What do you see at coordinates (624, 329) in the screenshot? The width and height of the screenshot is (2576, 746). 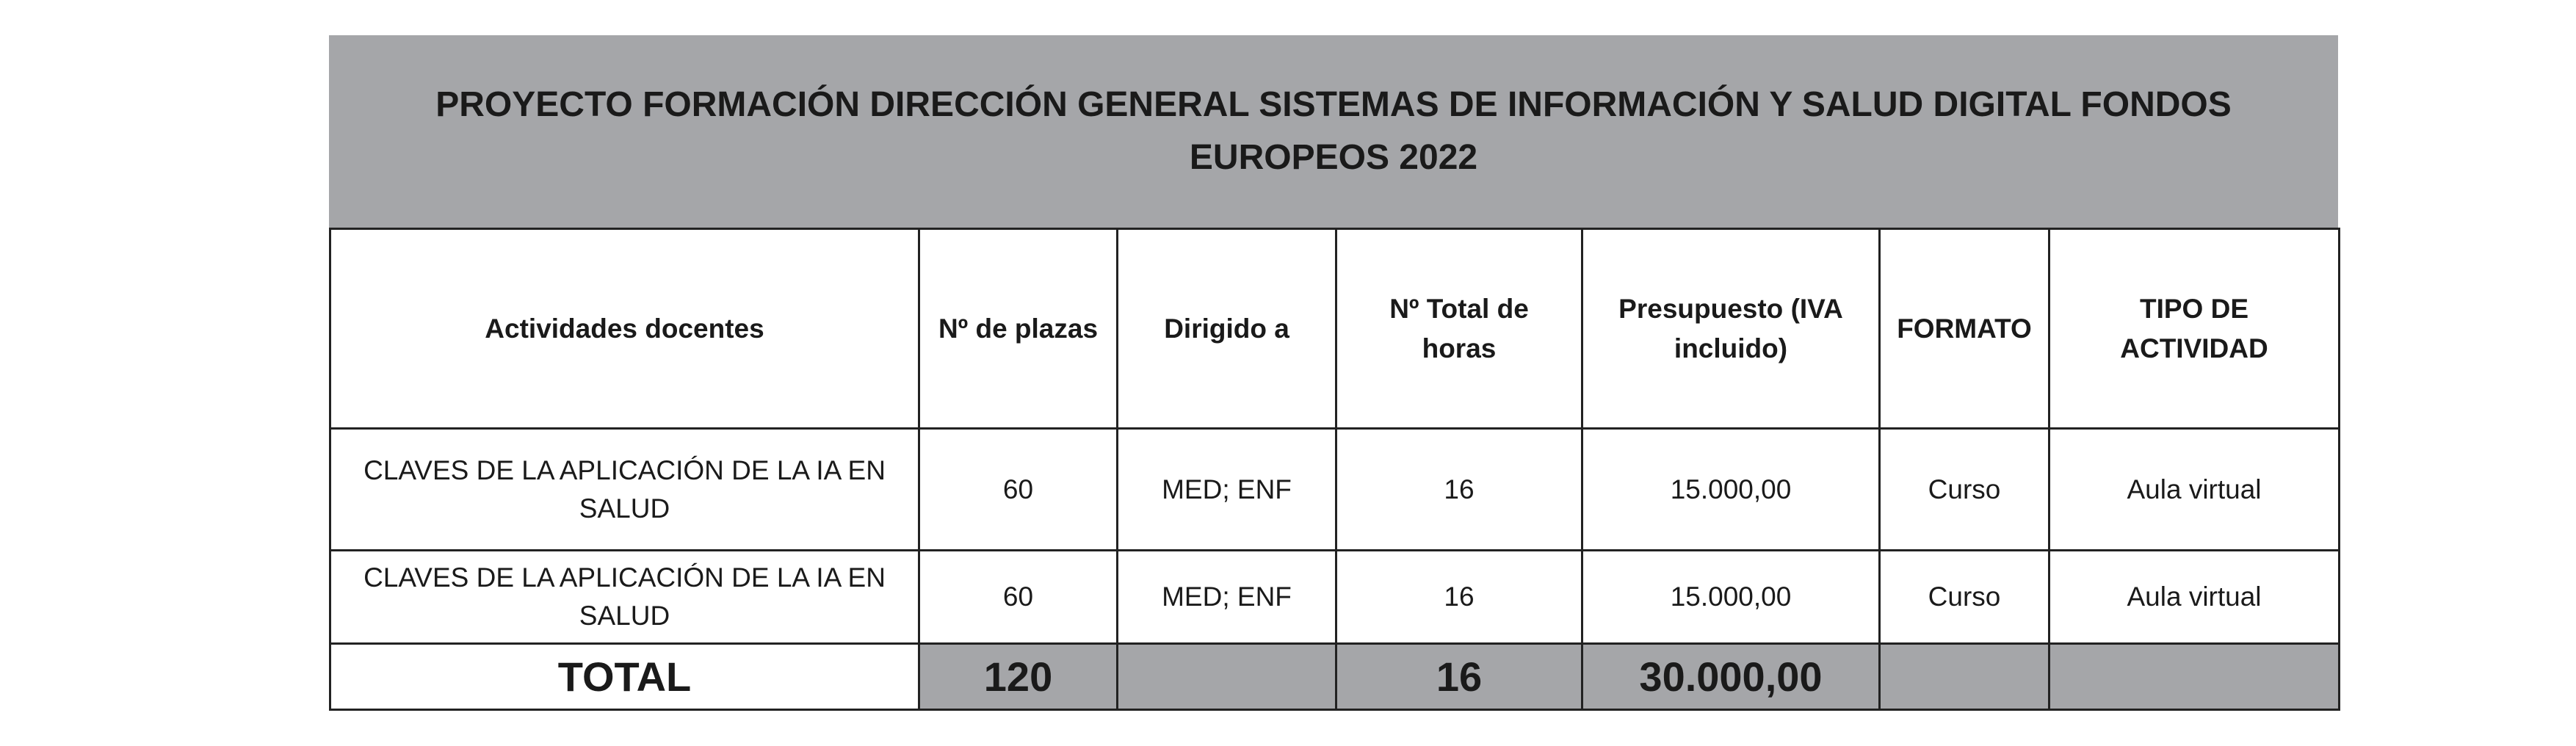 I see `column-header-actividades: Actividades docentes` at bounding box center [624, 329].